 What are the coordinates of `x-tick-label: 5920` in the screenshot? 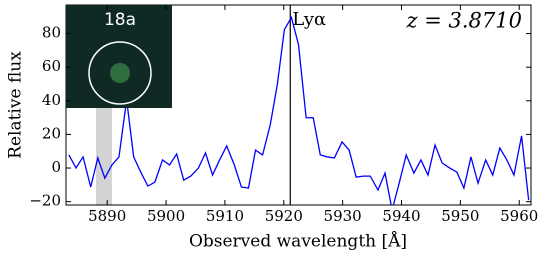 It's located at (284, 216).